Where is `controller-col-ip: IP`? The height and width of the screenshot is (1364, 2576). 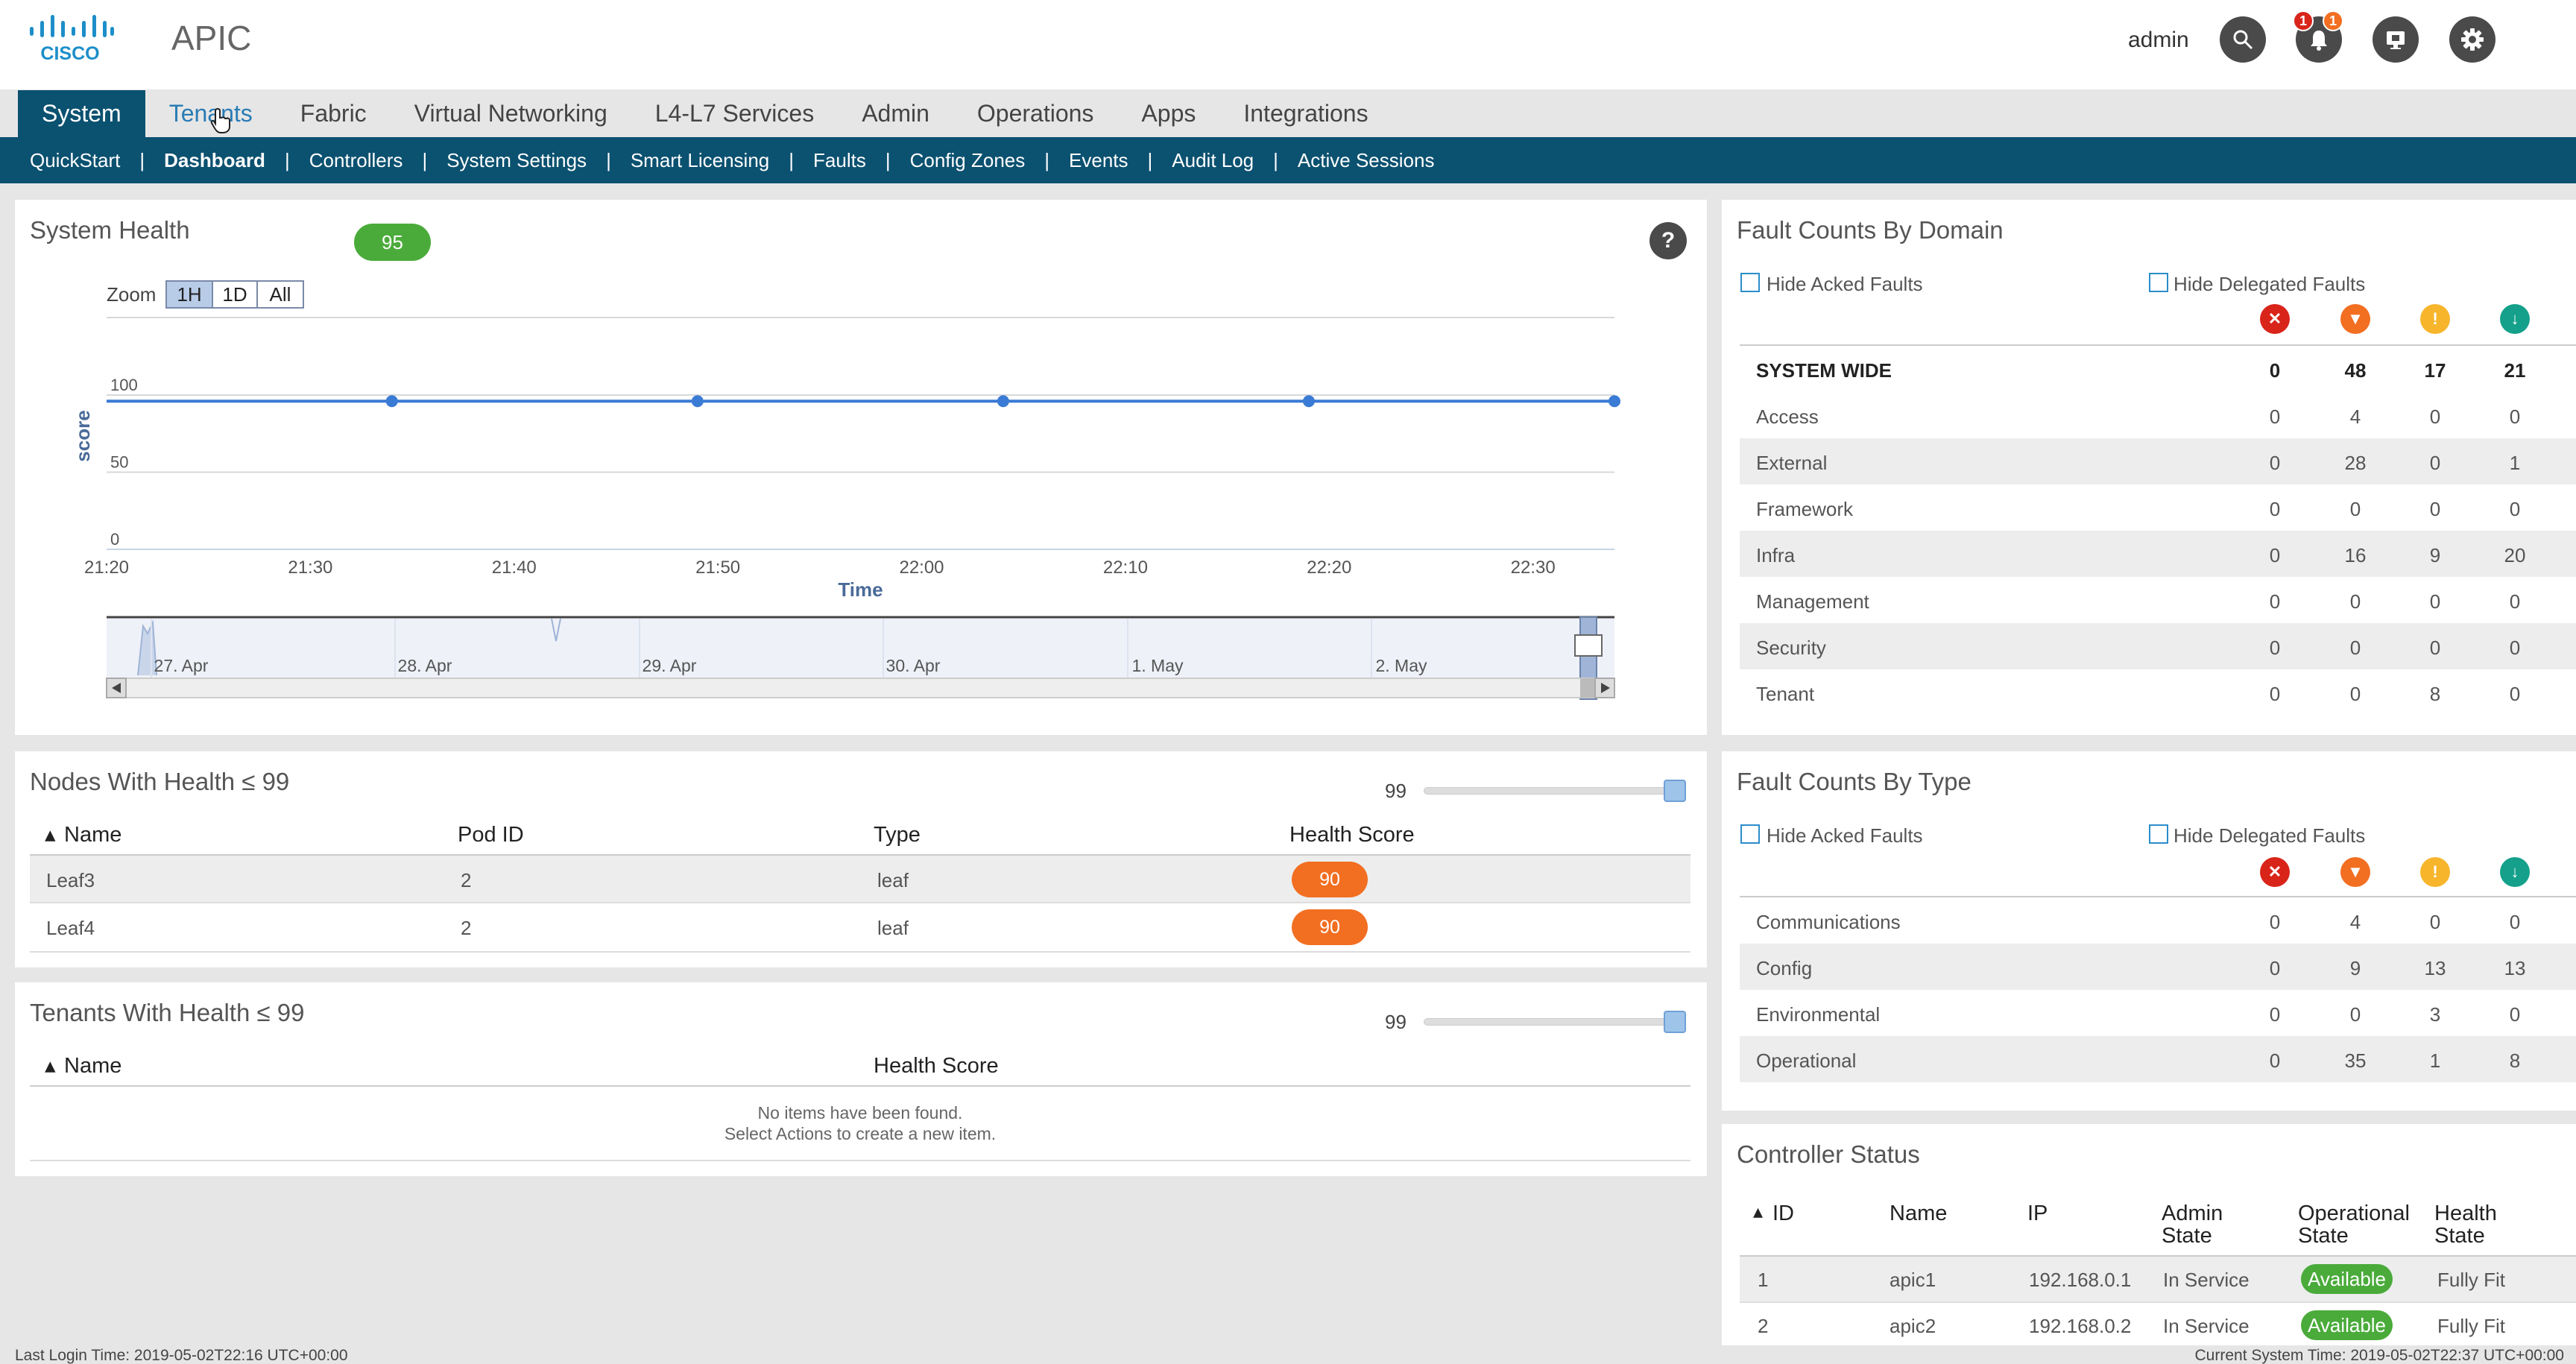 controller-col-ip: IP is located at coordinates (2038, 1213).